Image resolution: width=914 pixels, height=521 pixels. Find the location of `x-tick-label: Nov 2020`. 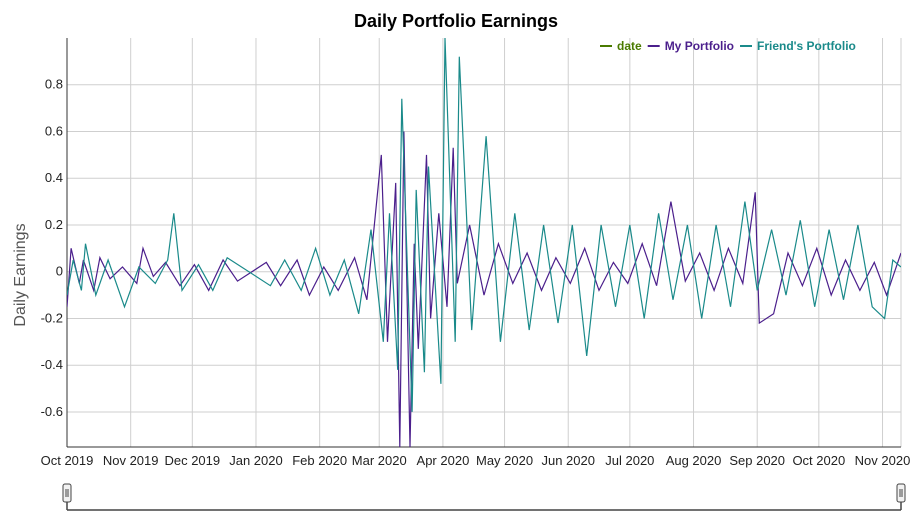

x-tick-label: Nov 2020 is located at coordinates (883, 460).